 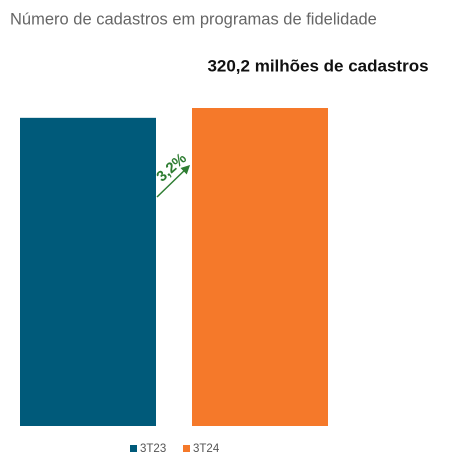 What do you see at coordinates (173, 181) in the screenshot?
I see `arrow` at bounding box center [173, 181].